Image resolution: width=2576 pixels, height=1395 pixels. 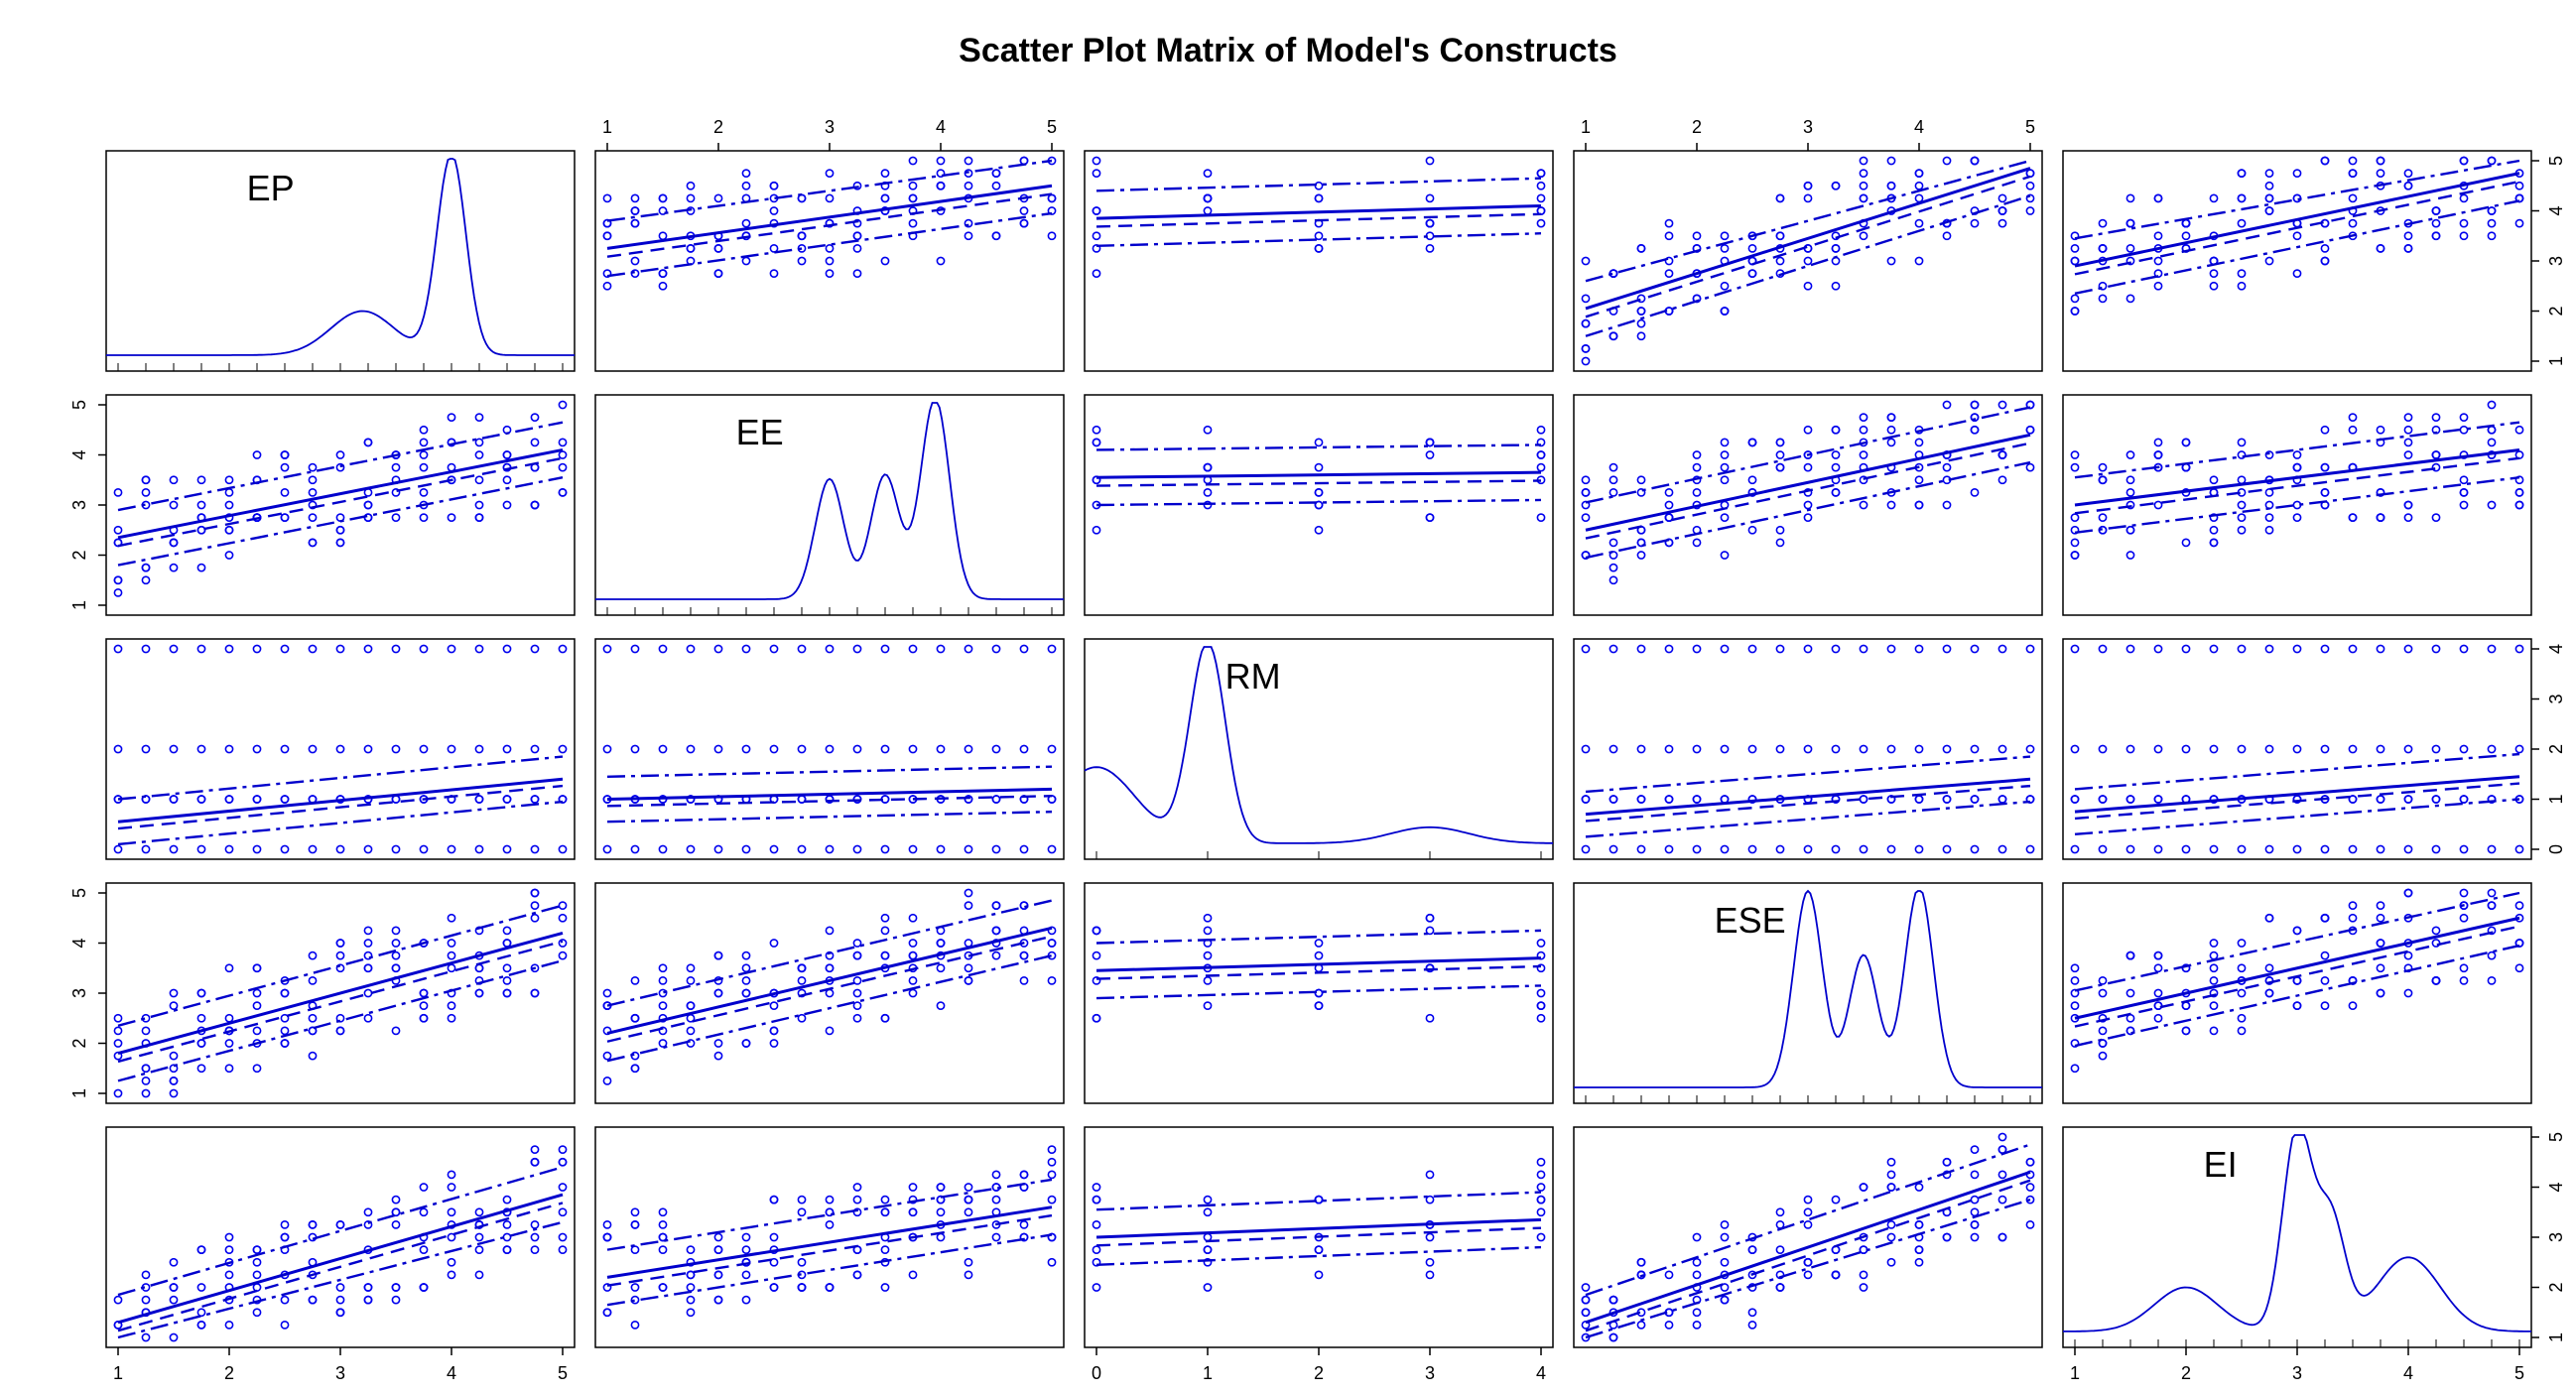 What do you see at coordinates (941, 127) in the screenshot?
I see `x-tick-label: 4` at bounding box center [941, 127].